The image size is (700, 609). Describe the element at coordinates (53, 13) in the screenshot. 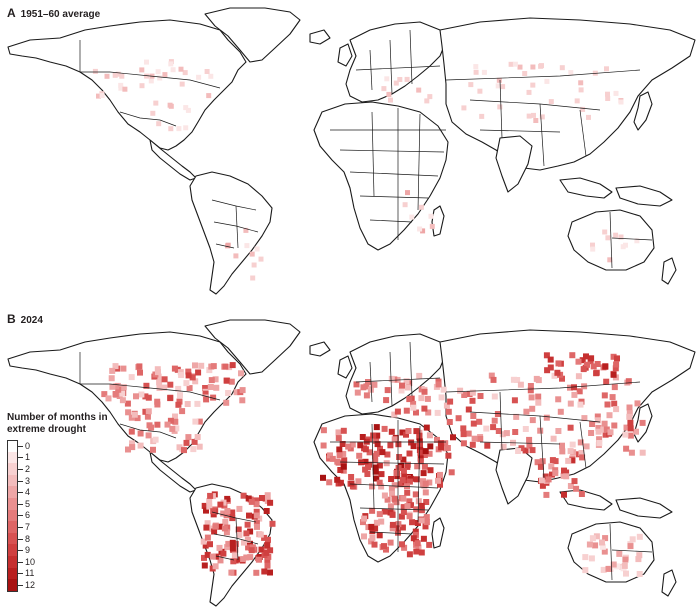

I see `panel-a-label: A 1951–60 average` at that location.